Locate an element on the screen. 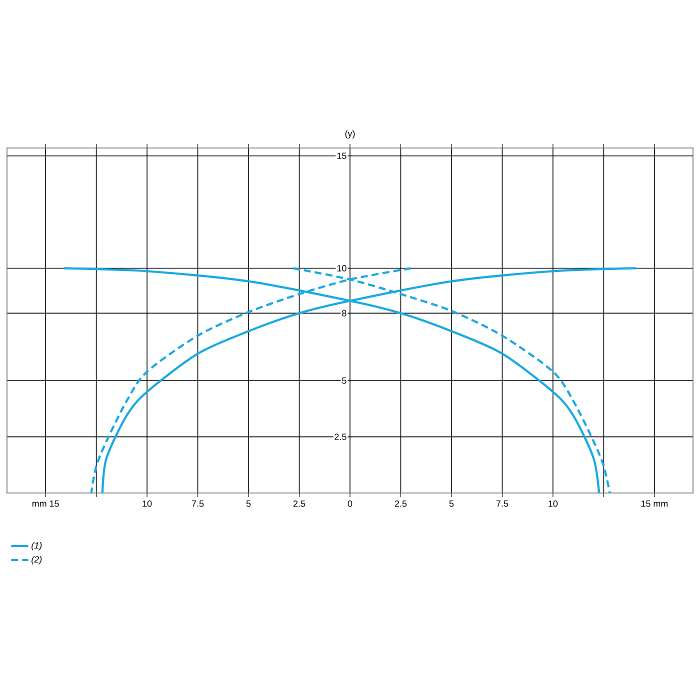 The height and width of the screenshot is (700, 700). x-tick-label: 0 is located at coordinates (350, 503).